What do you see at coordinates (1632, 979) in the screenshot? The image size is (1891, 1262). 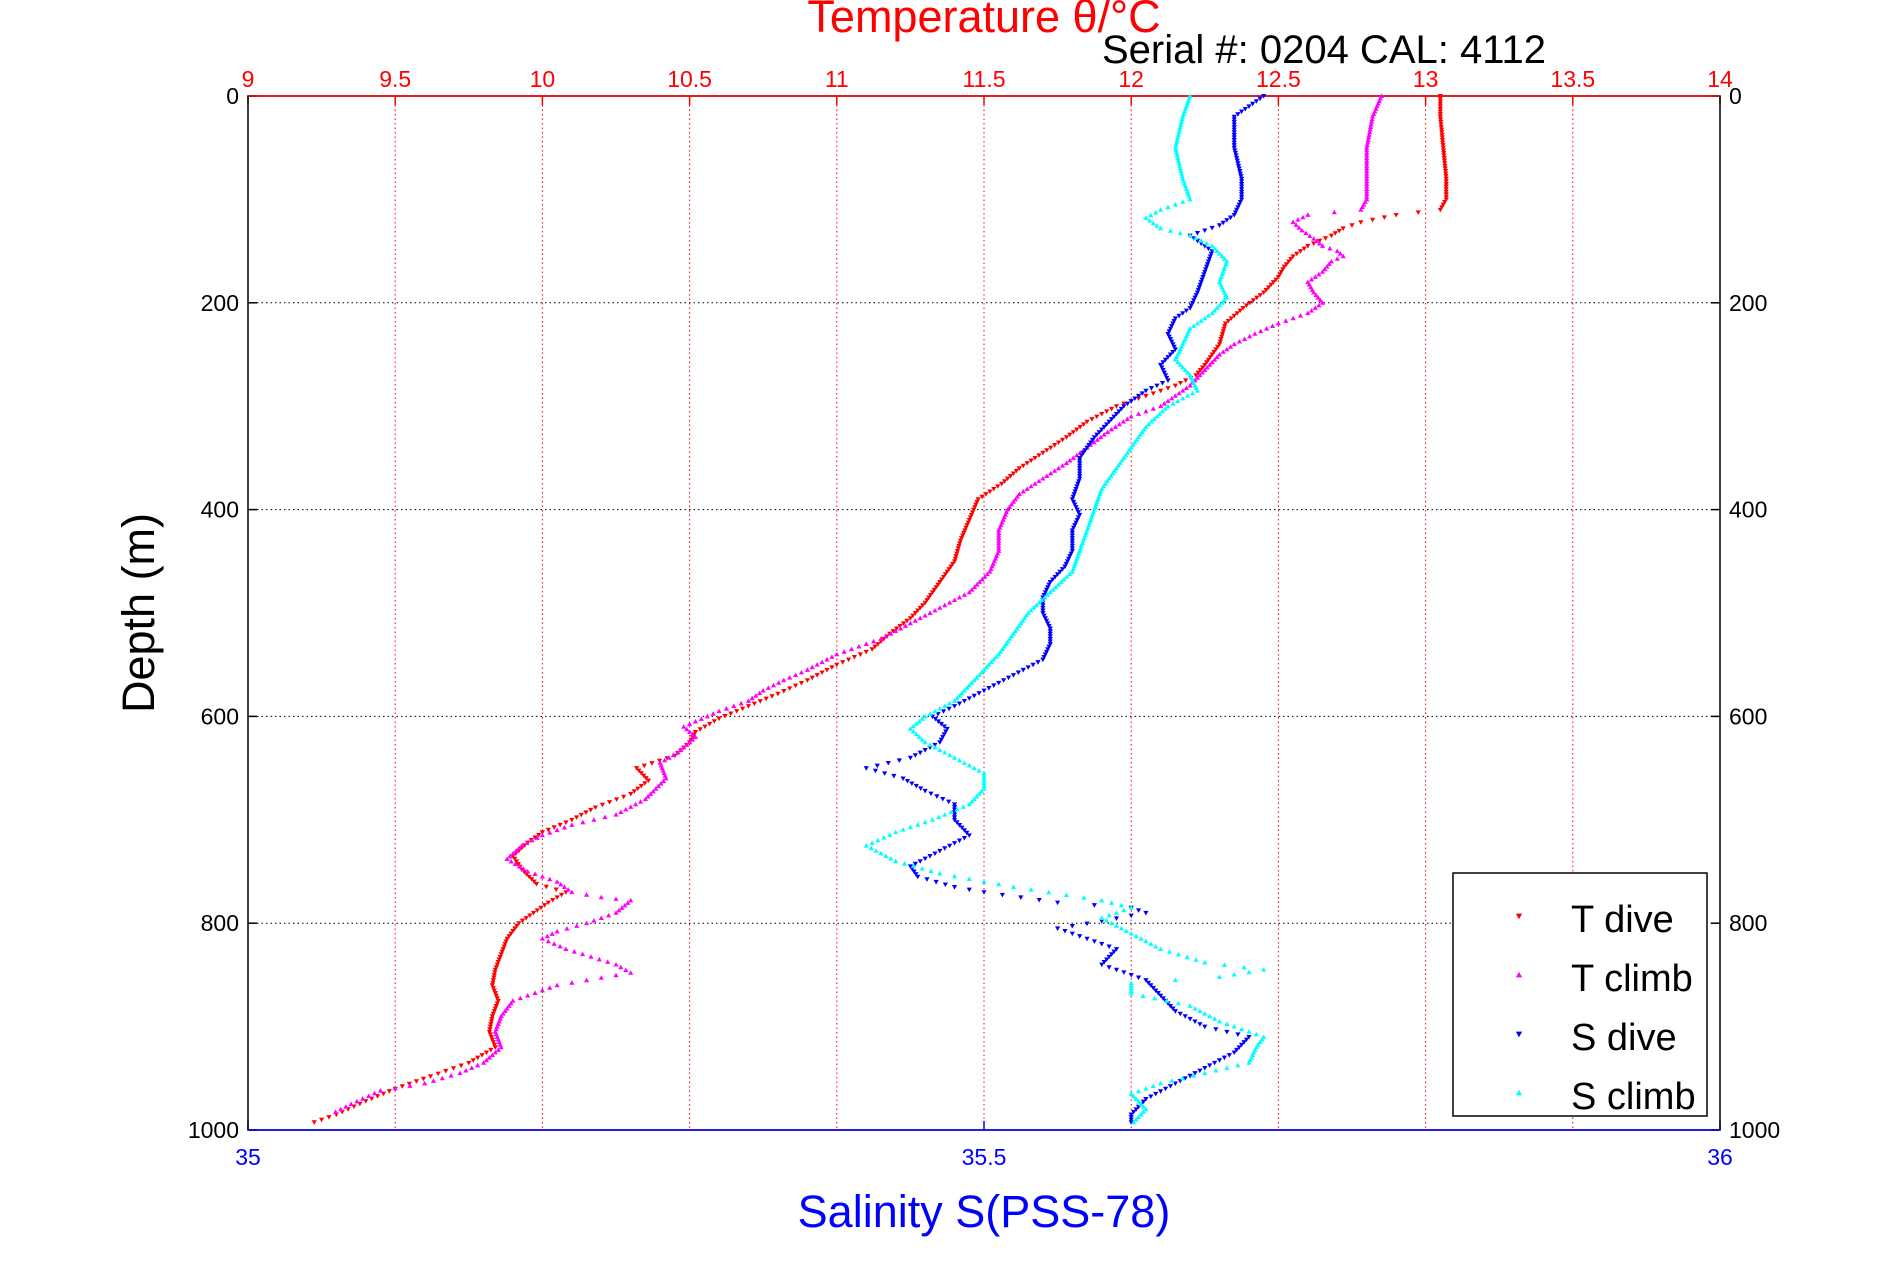 I see `legend-label: T climb` at bounding box center [1632, 979].